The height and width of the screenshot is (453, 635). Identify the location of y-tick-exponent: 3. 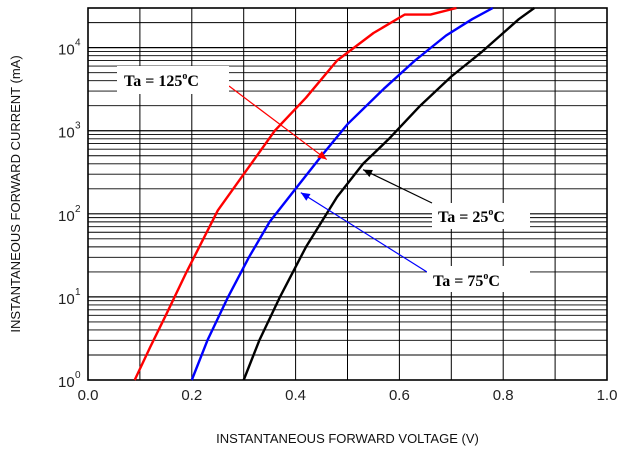
(78, 126).